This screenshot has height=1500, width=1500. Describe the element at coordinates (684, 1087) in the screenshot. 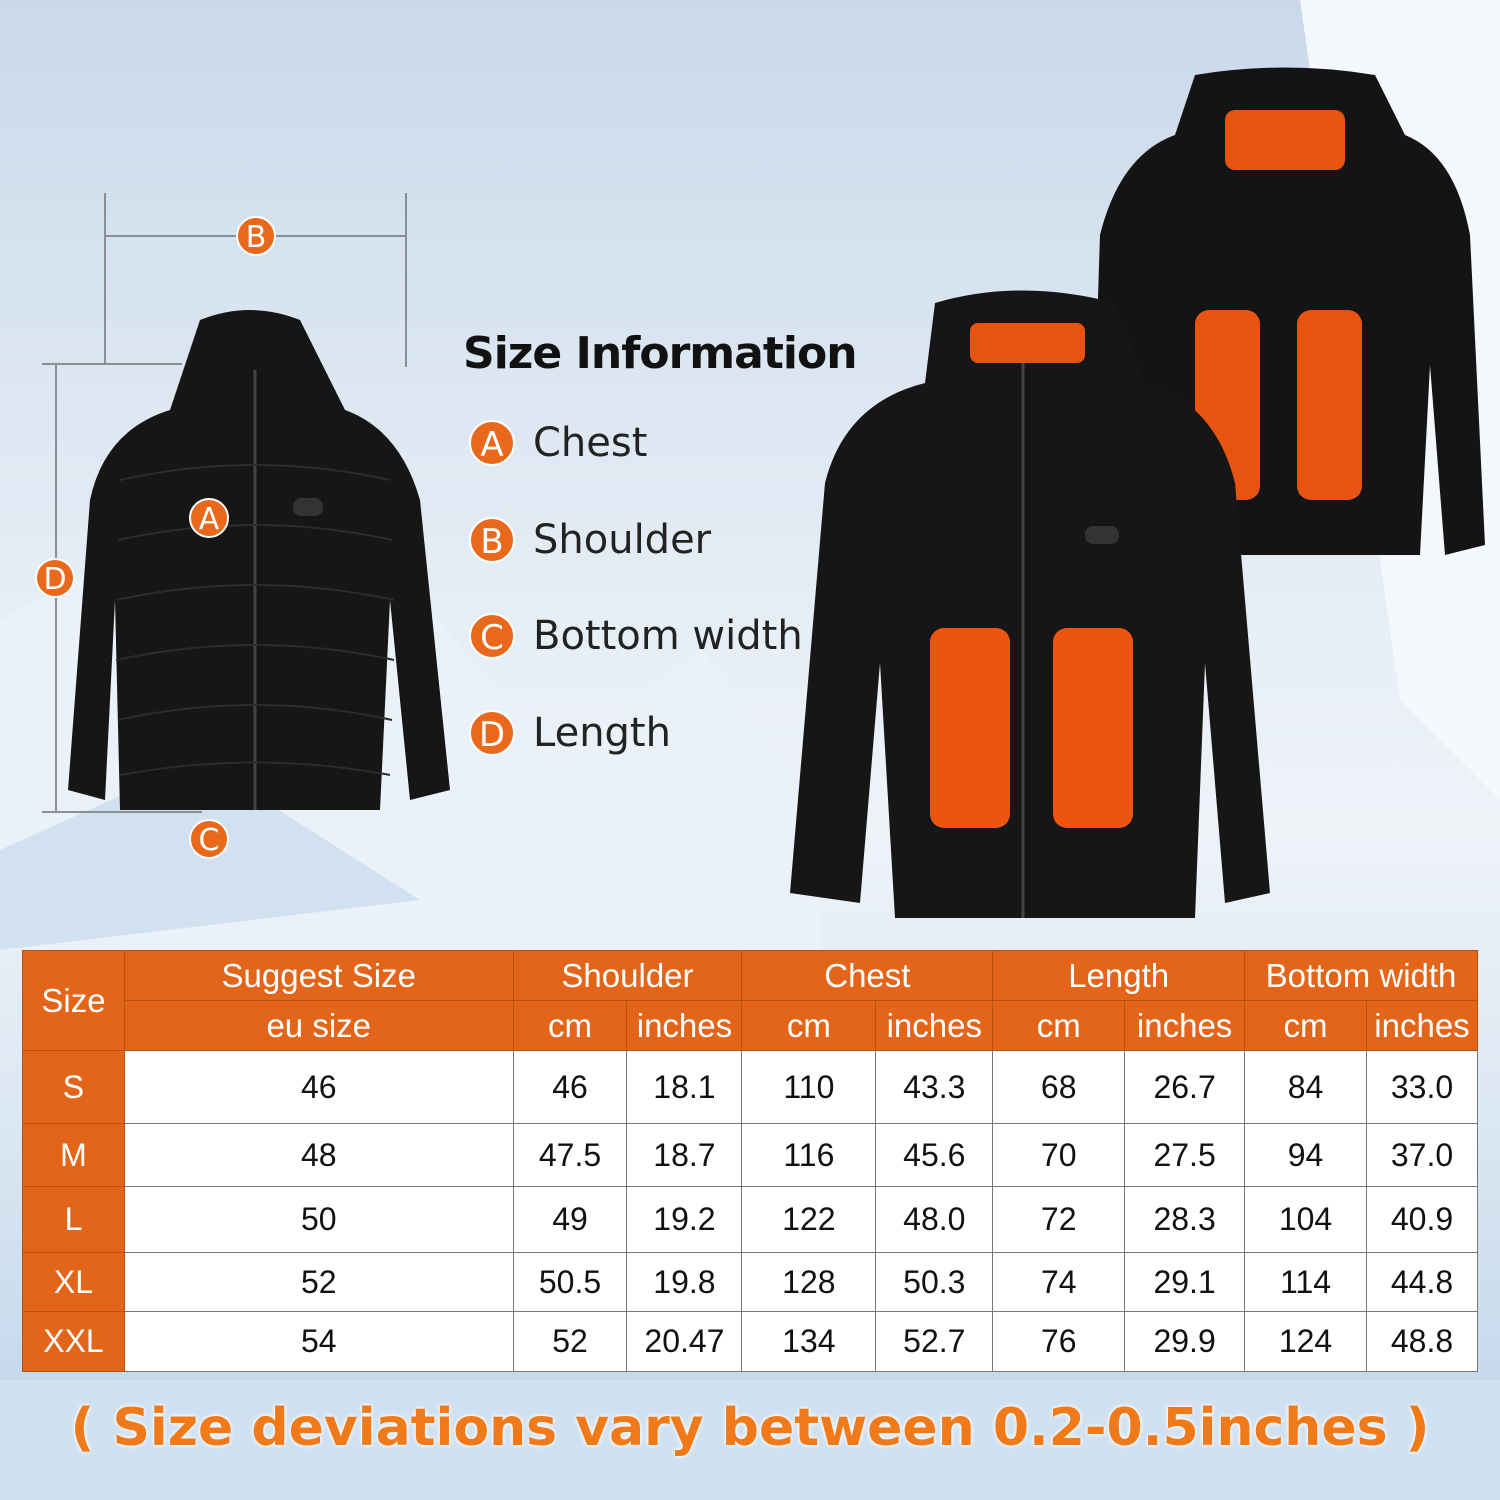

I see `value-cell: 18.1` at that location.